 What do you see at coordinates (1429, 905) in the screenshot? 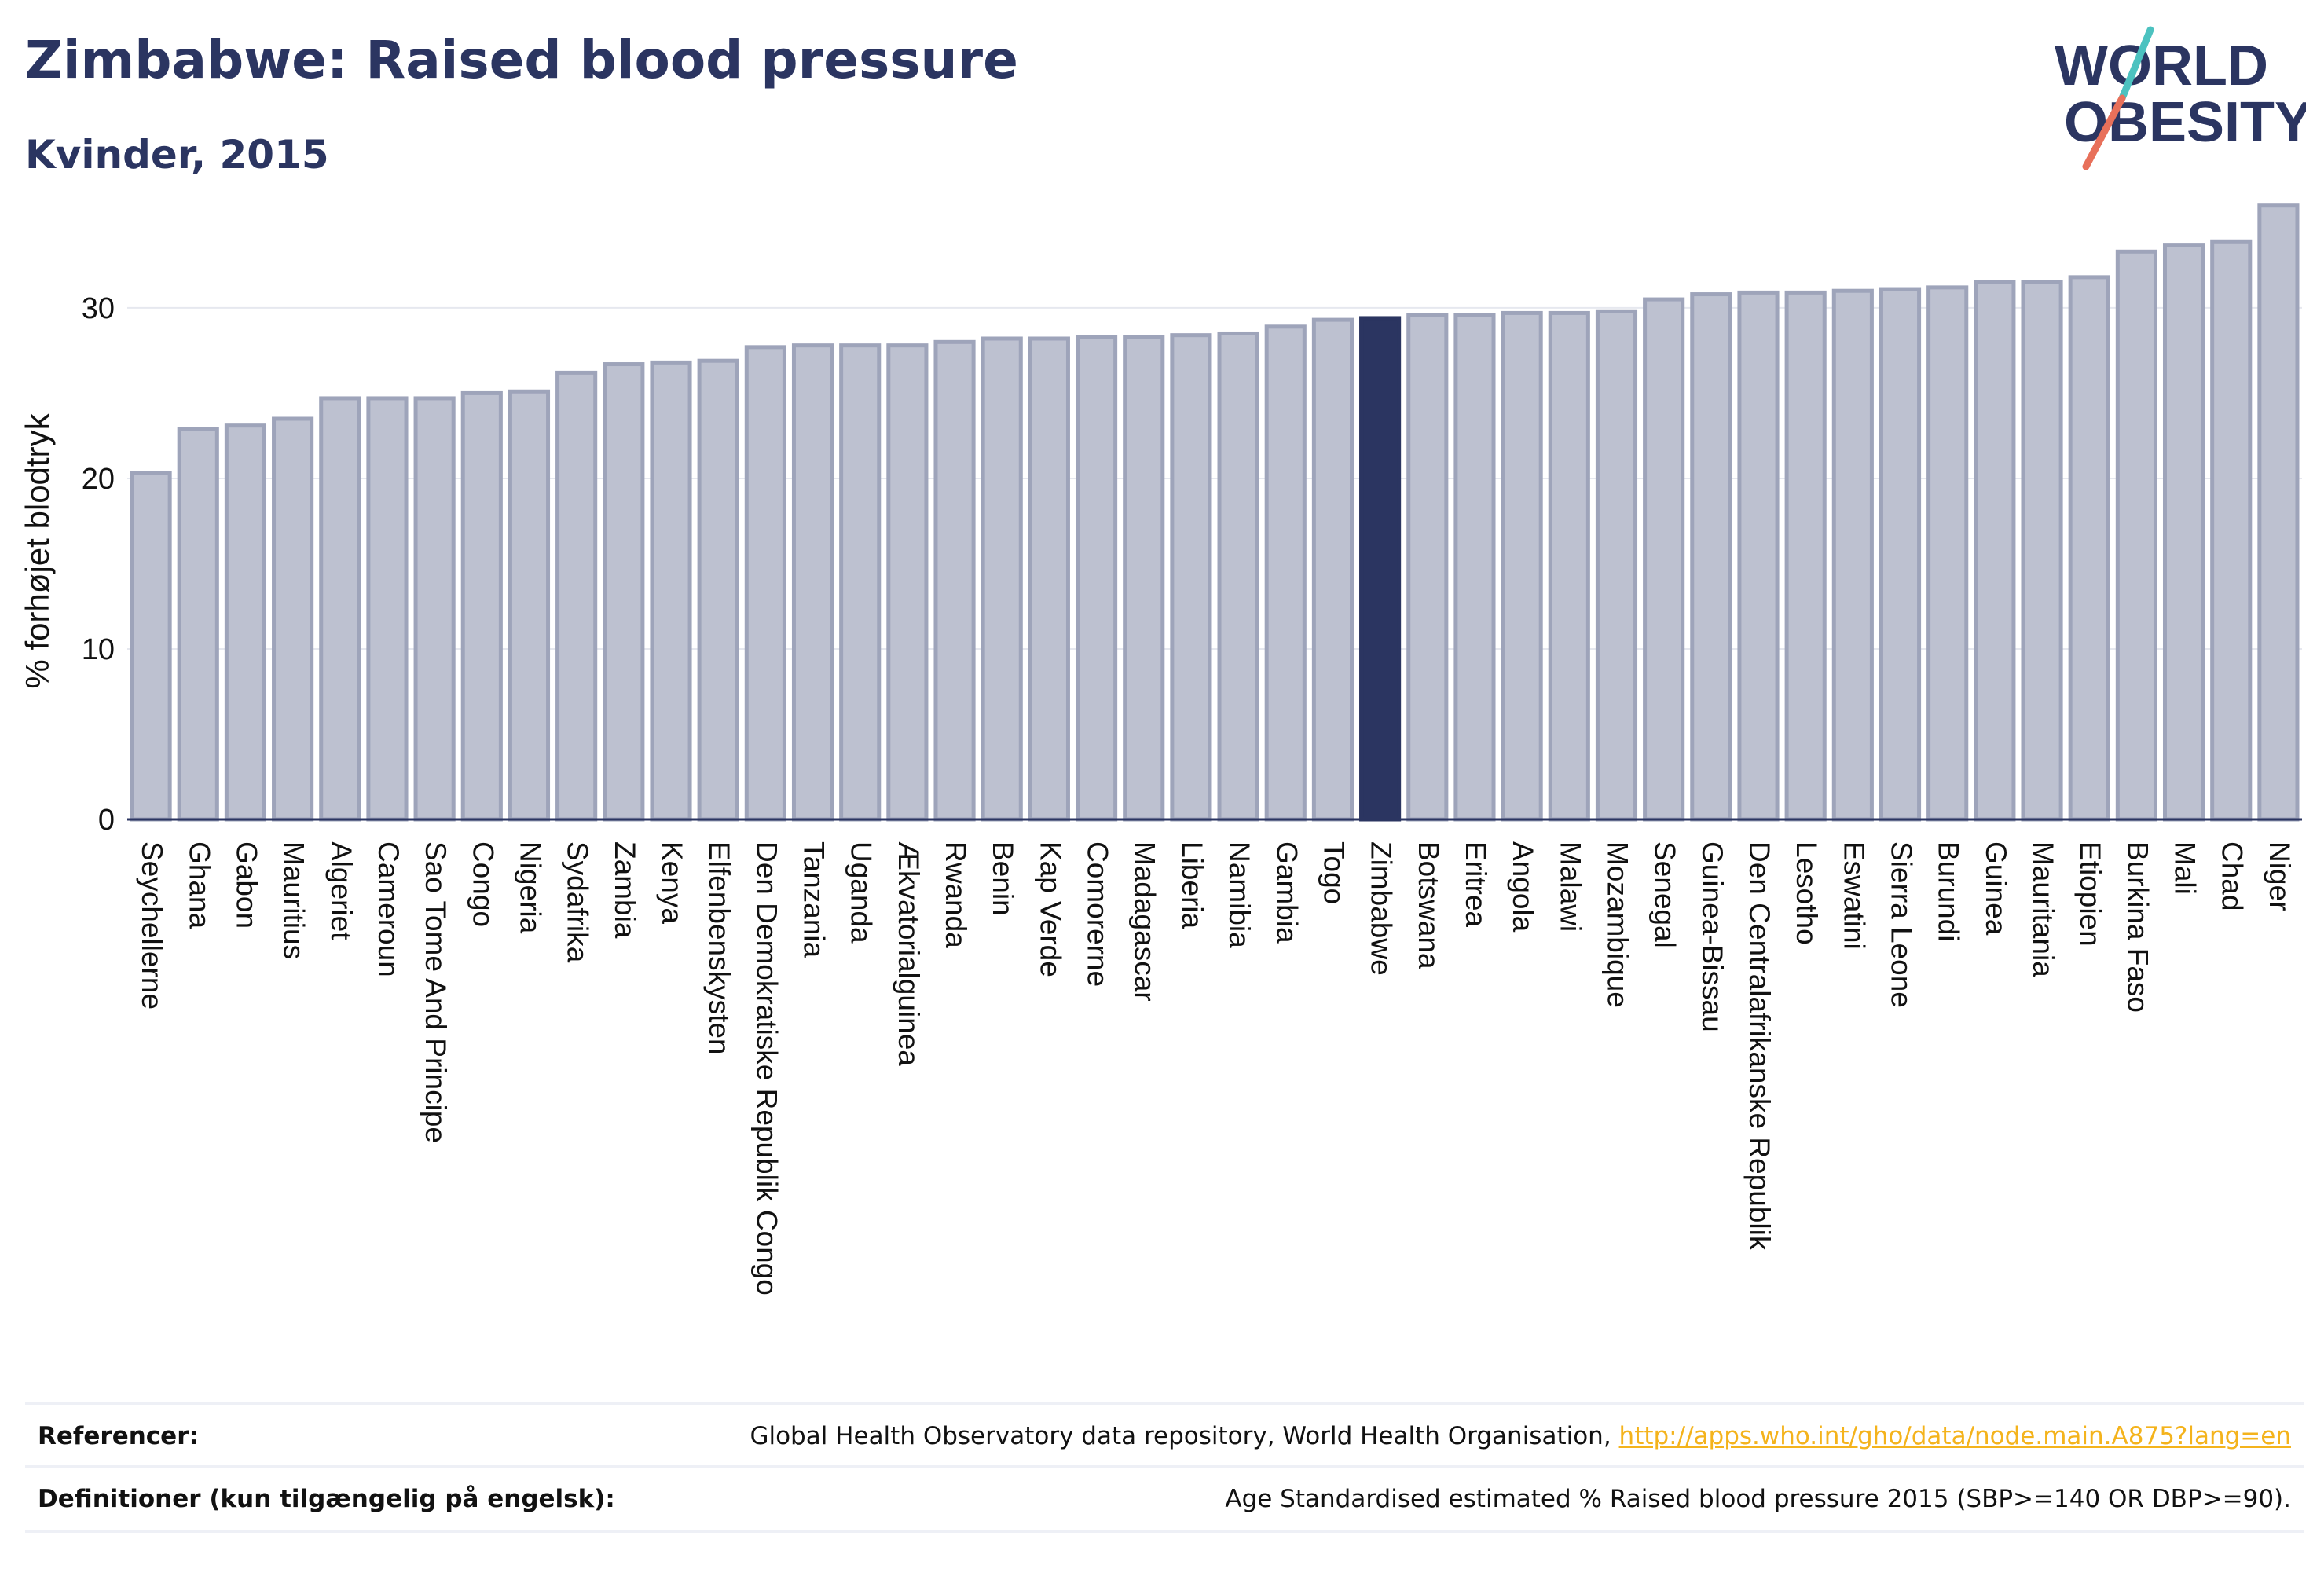
I see `x-tick-label: Botswana` at bounding box center [1429, 905].